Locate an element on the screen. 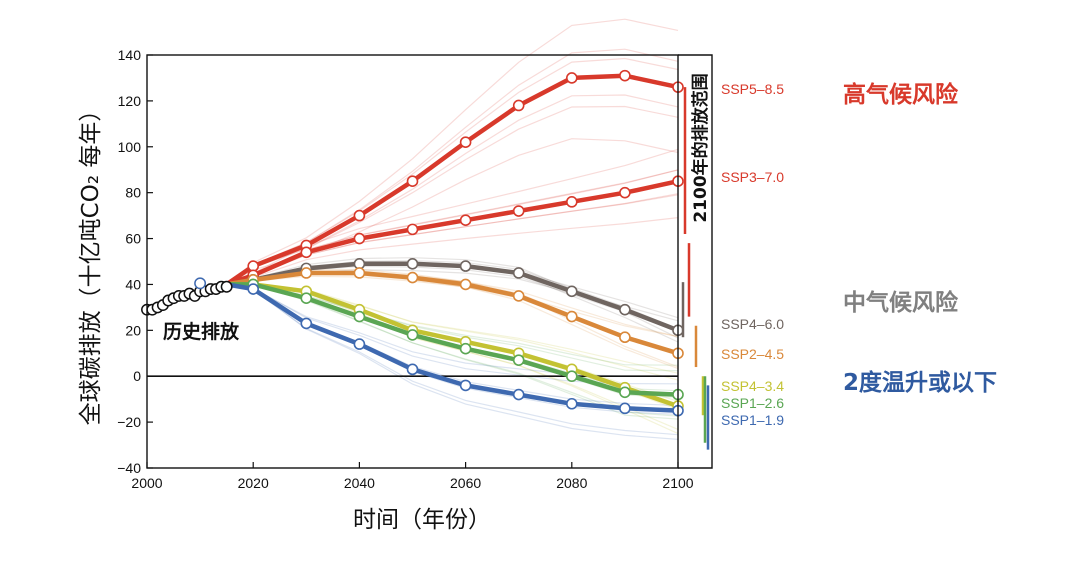  y-tick-label: 80 is located at coordinates (133, 193).